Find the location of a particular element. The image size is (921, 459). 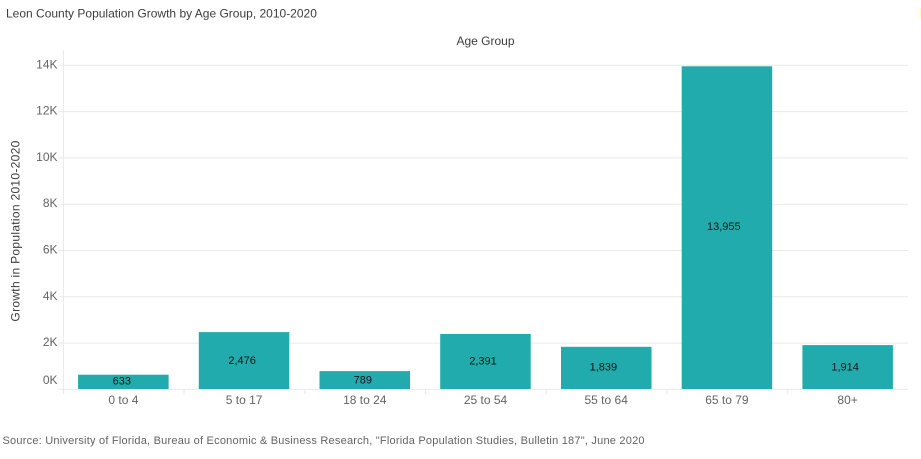

svg-text: 14K is located at coordinates (46, 64).